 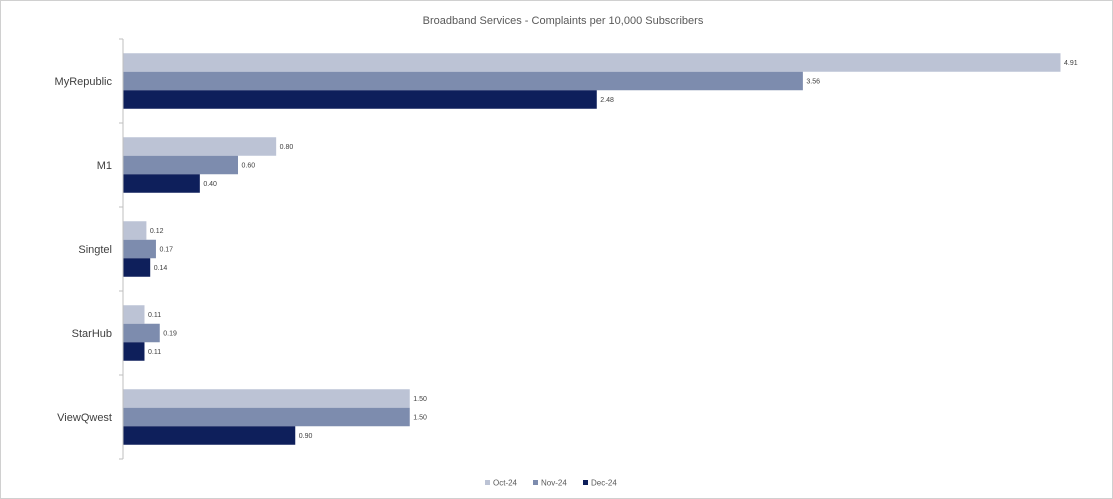 I want to click on legend: Oct-24 Nov-24 Dec-24, so click(x=551, y=483).